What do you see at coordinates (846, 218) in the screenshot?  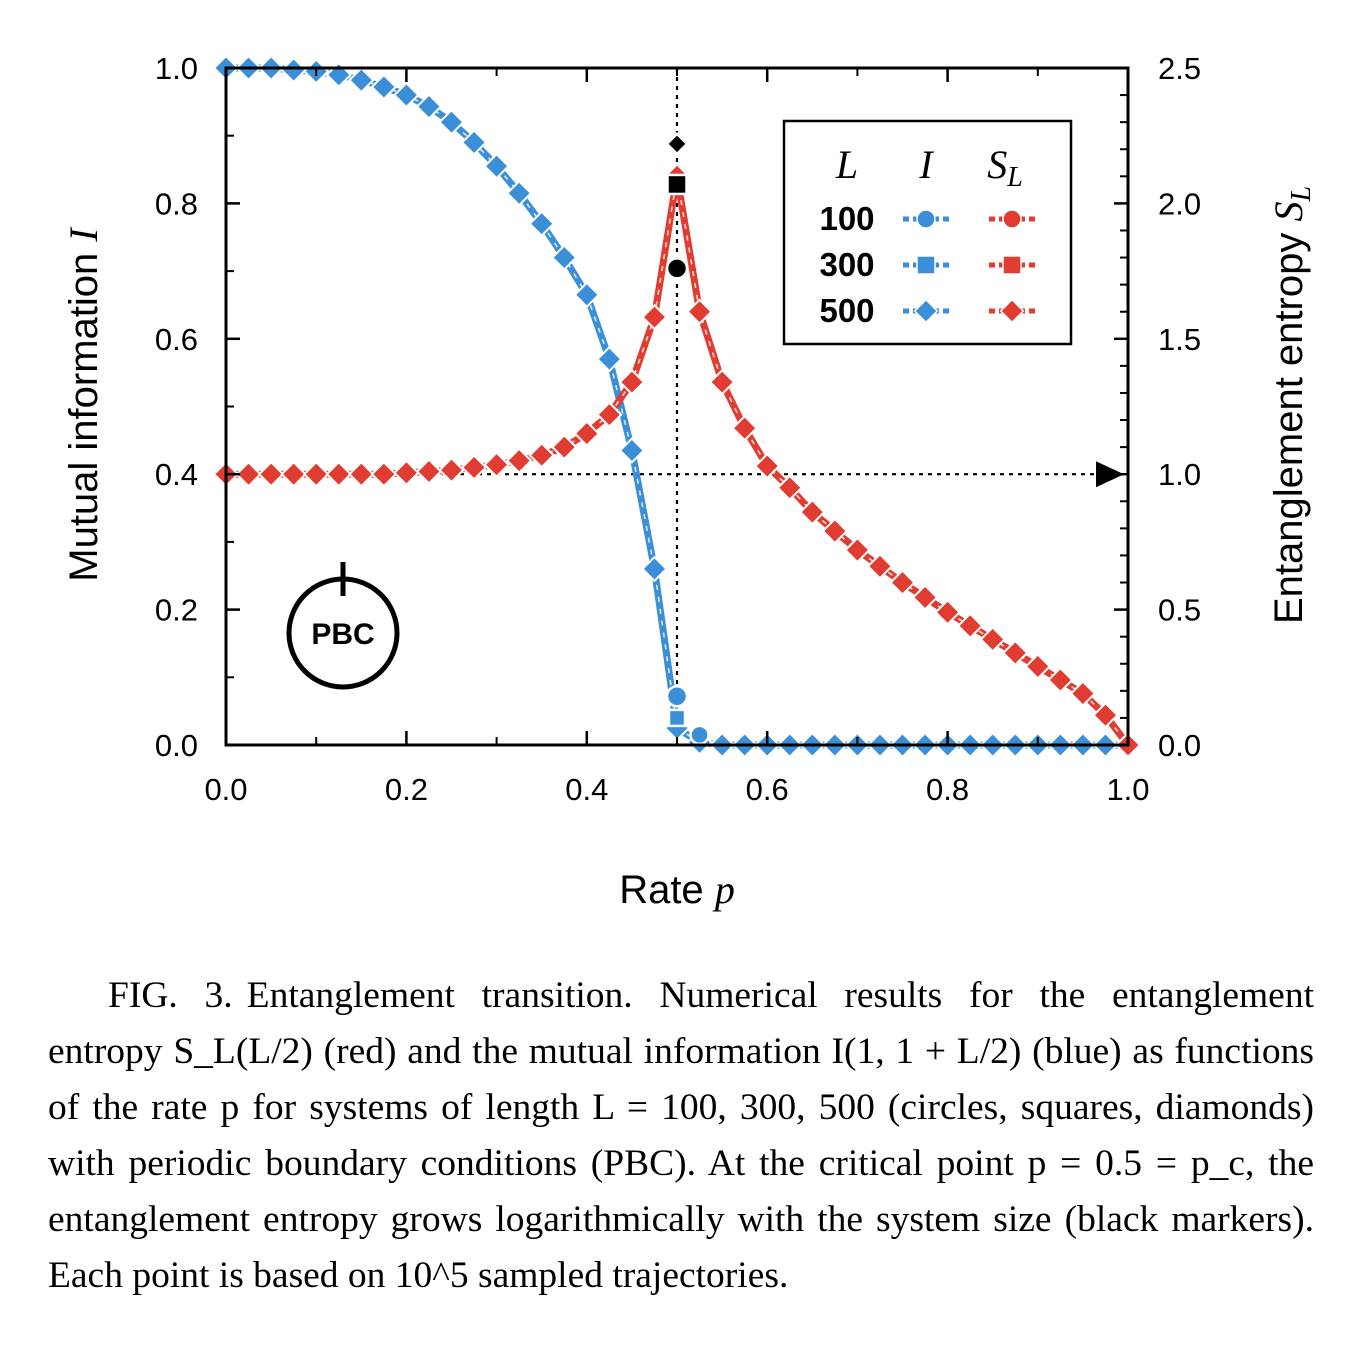 I see `legend-label-100: 100` at bounding box center [846, 218].